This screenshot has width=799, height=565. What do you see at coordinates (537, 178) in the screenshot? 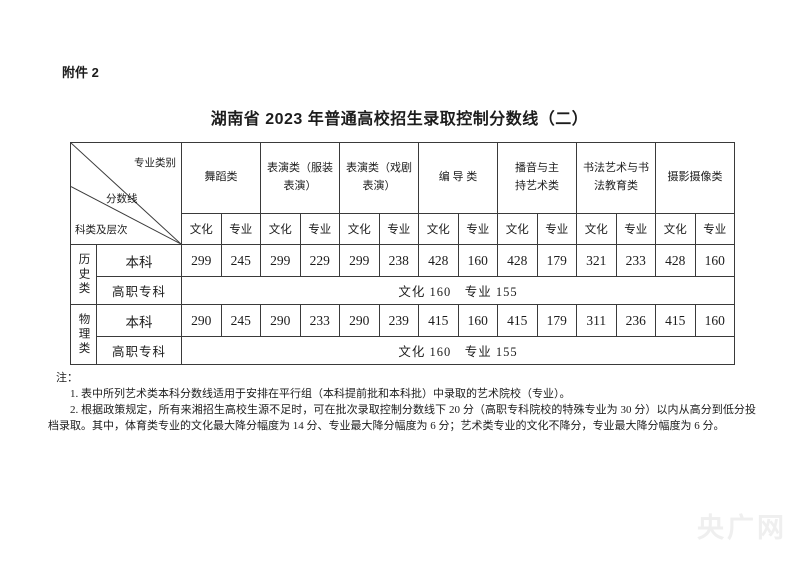
I see `category-header-broadcasting: 播音与主 持艺术类` at bounding box center [537, 178].